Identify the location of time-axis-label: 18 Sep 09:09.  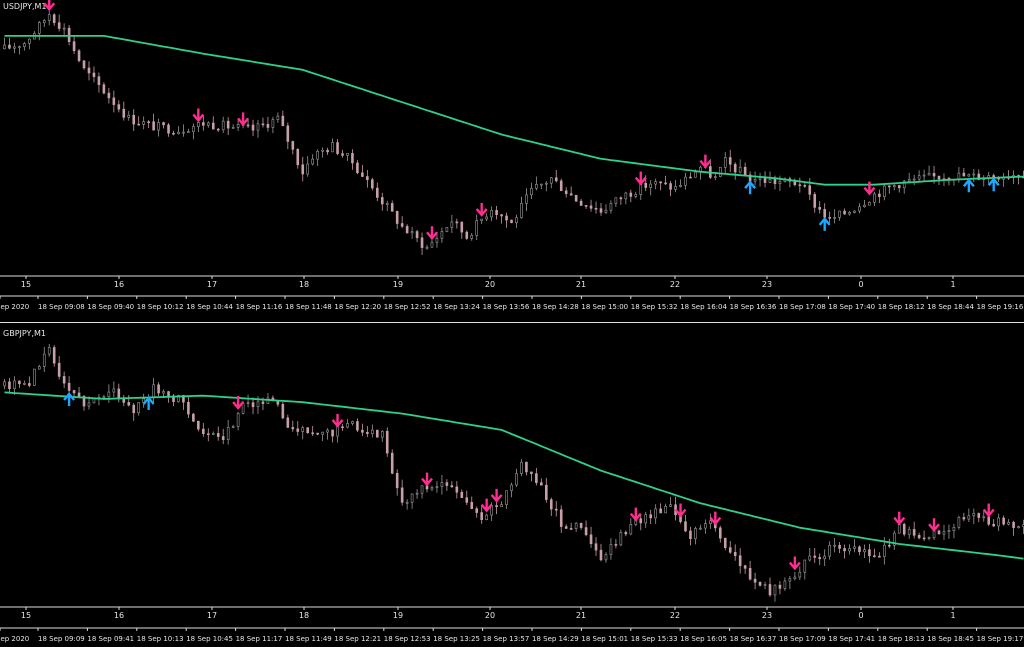
(61, 639).